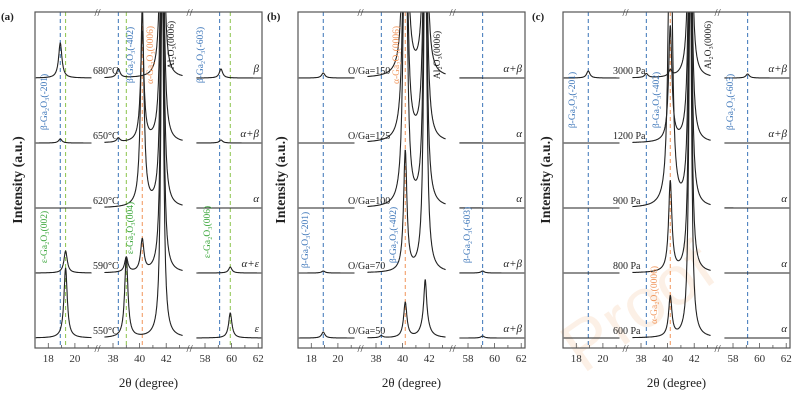  Describe the element at coordinates (369, 136) in the screenshot. I see `series-label: O/Ga=125` at that location.